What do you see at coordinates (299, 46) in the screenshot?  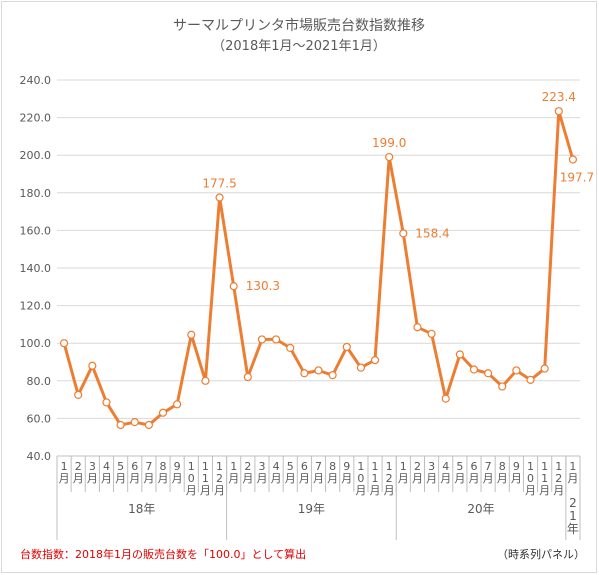 I see `chart-subtitle: （2018年1月〜2021年1月）` at bounding box center [299, 46].